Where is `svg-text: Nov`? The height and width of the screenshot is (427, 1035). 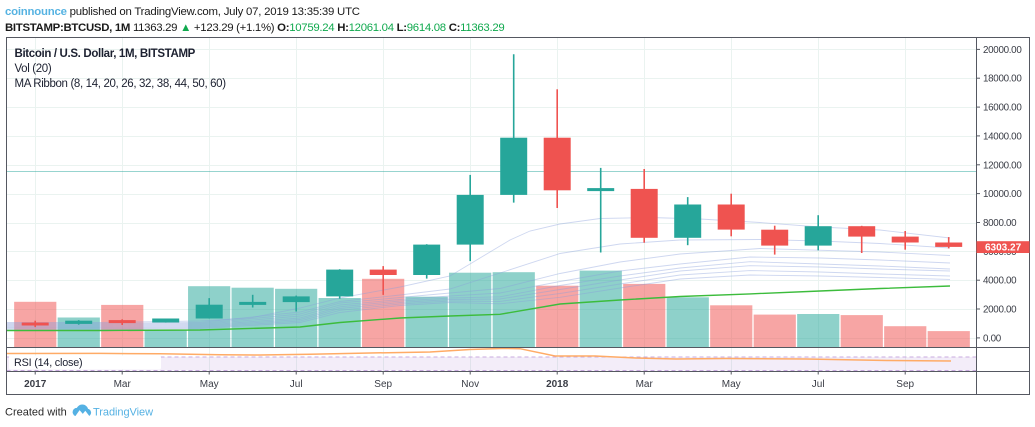 svg-text: Nov is located at coordinates (470, 384).